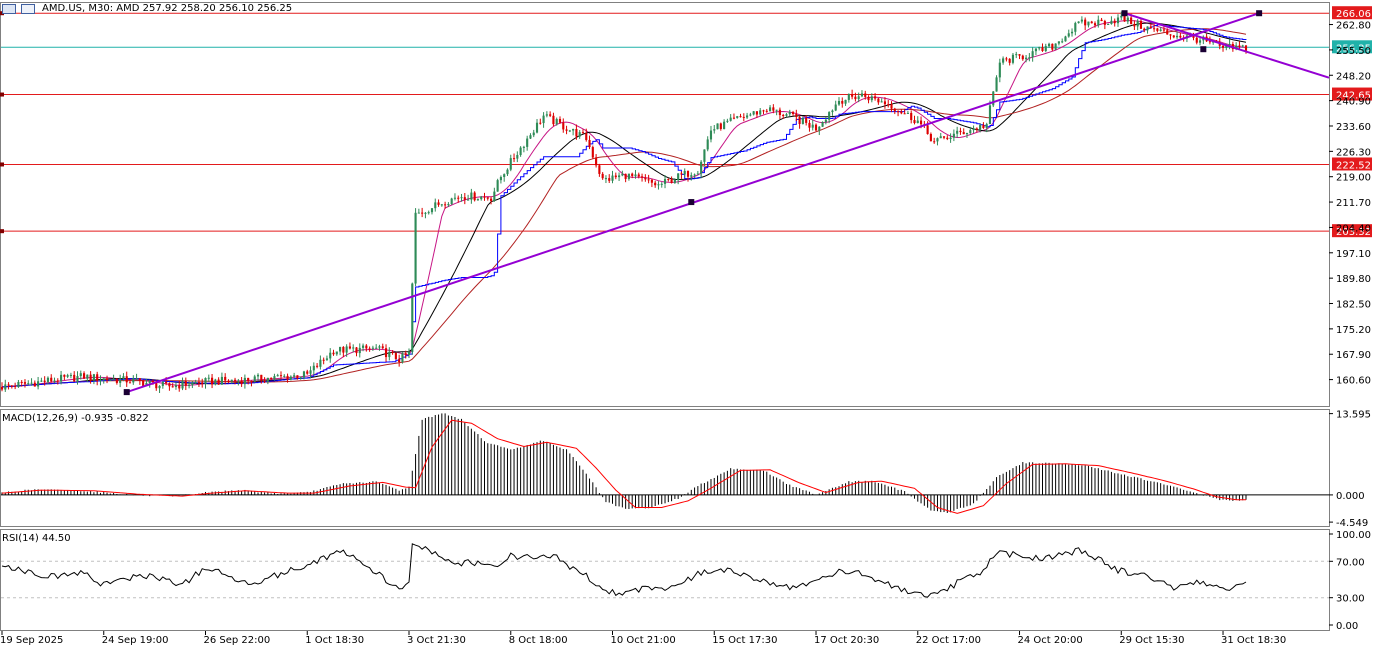 The width and height of the screenshot is (1379, 649). What do you see at coordinates (1353, 415) in the screenshot?
I see `macd-tick-label: 13.595` at bounding box center [1353, 415].